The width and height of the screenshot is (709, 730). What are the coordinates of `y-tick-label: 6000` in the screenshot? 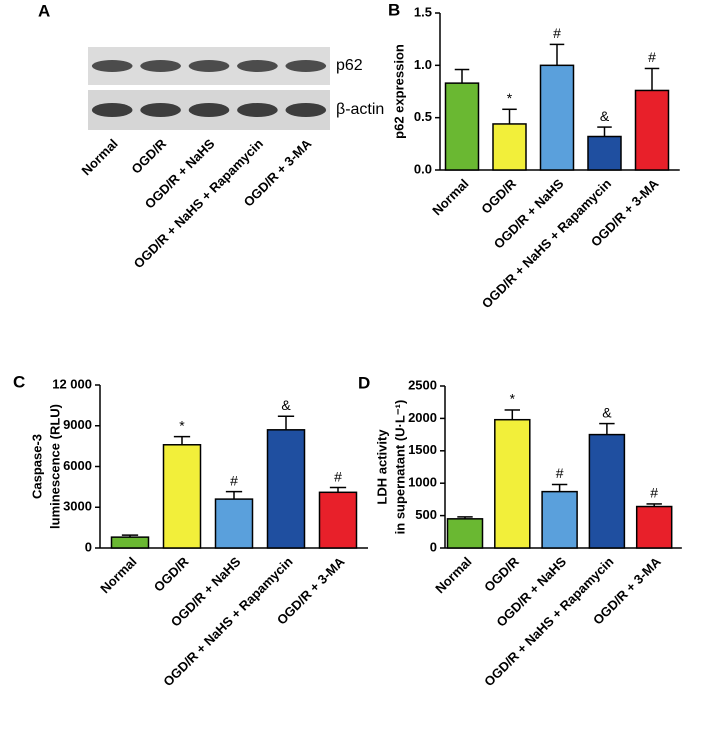 It's located at (77, 465).